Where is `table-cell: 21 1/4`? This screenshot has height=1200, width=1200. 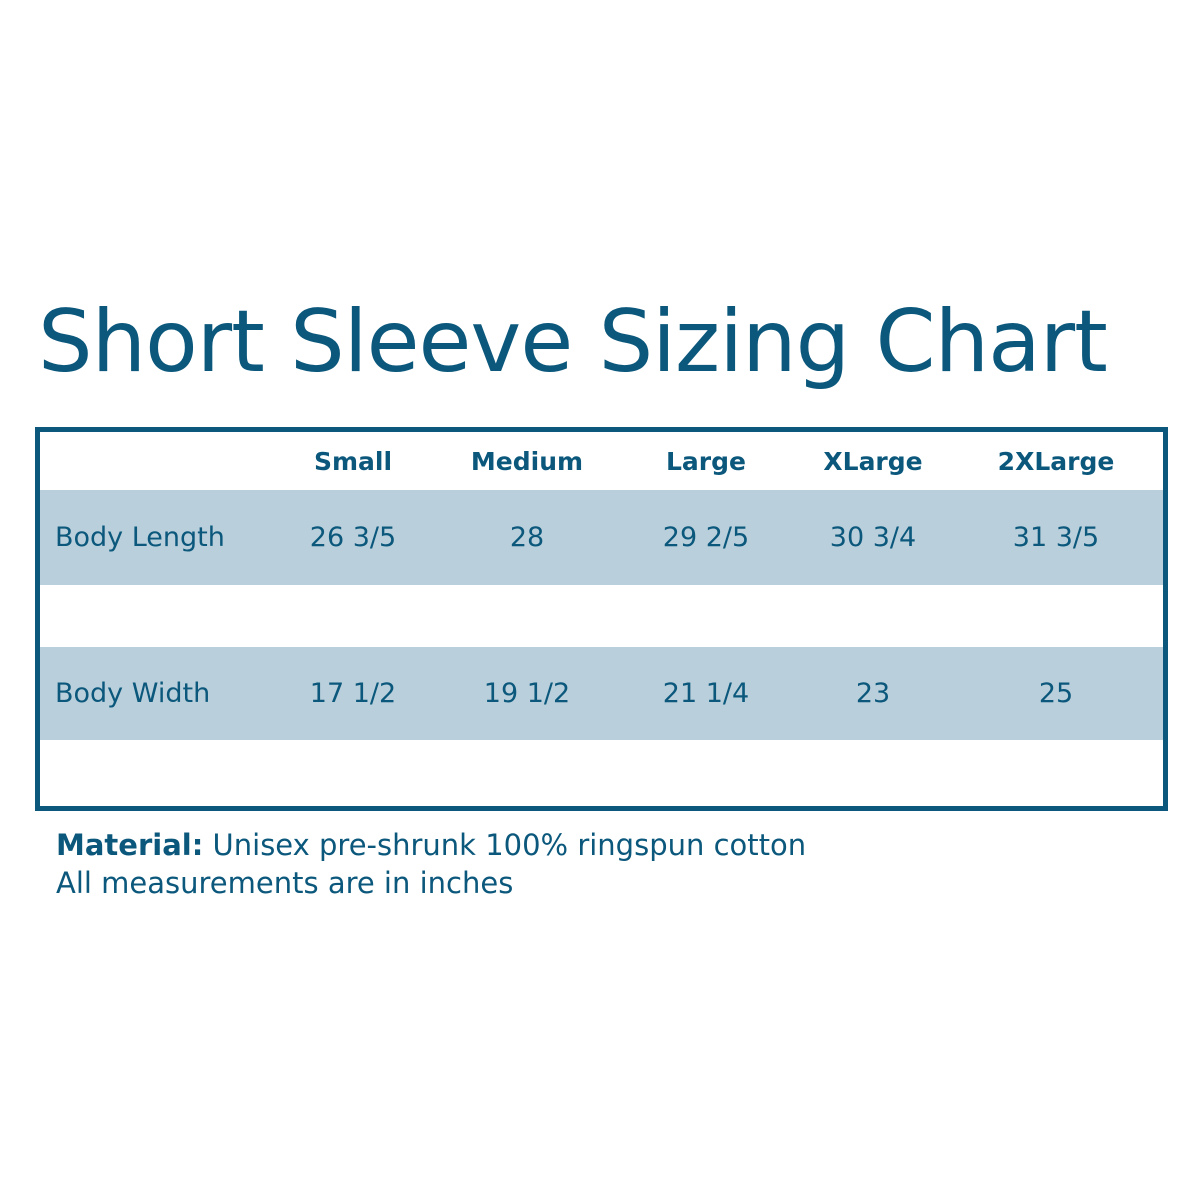
table-cell: 21 1/4 is located at coordinates (706, 693).